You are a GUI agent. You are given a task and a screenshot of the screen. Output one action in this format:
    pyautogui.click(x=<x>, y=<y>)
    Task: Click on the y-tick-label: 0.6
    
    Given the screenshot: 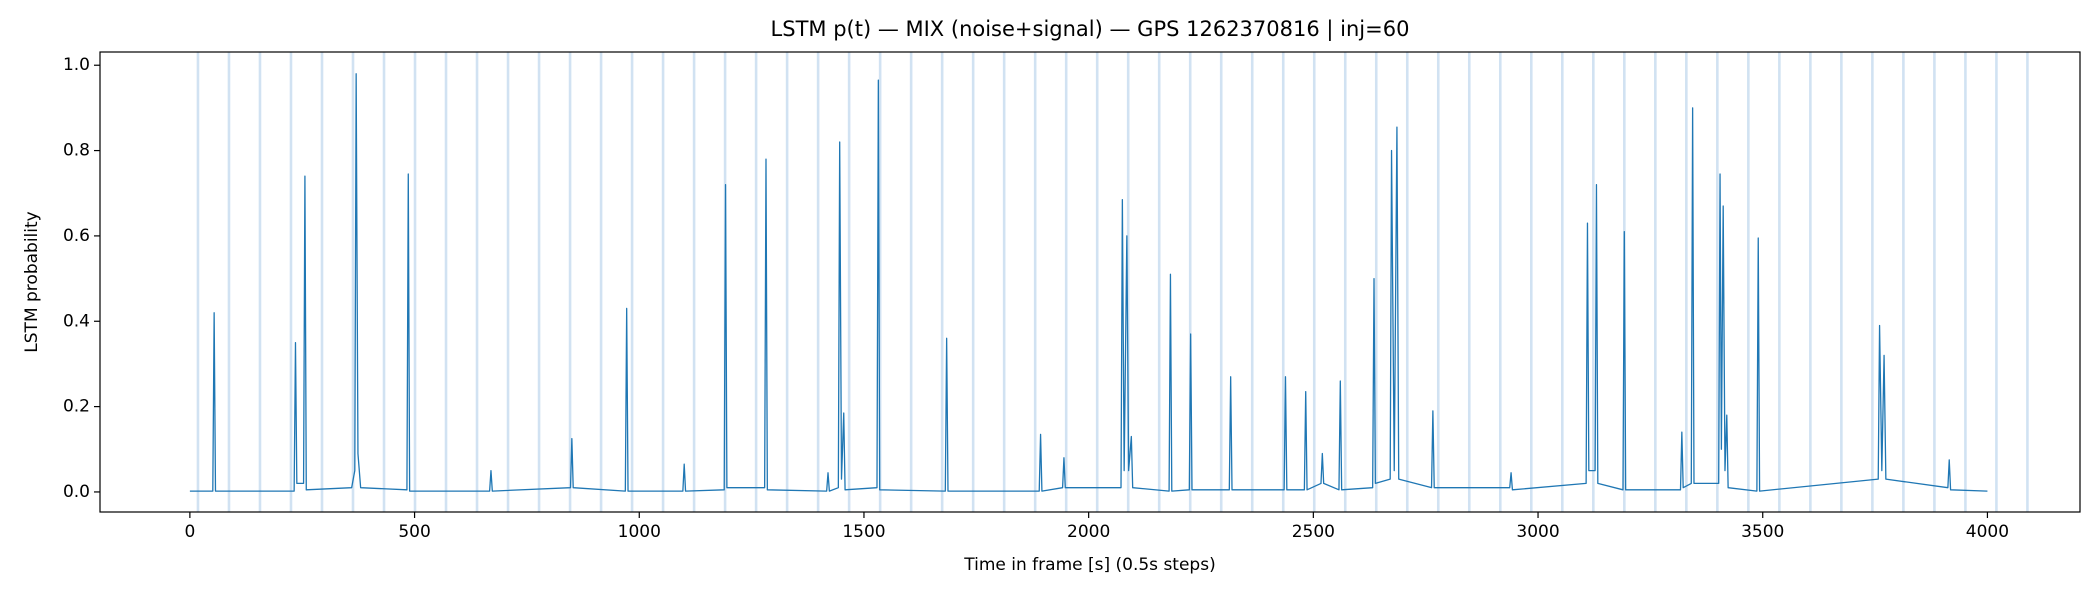 What is the action you would take?
    pyautogui.click(x=76, y=236)
    